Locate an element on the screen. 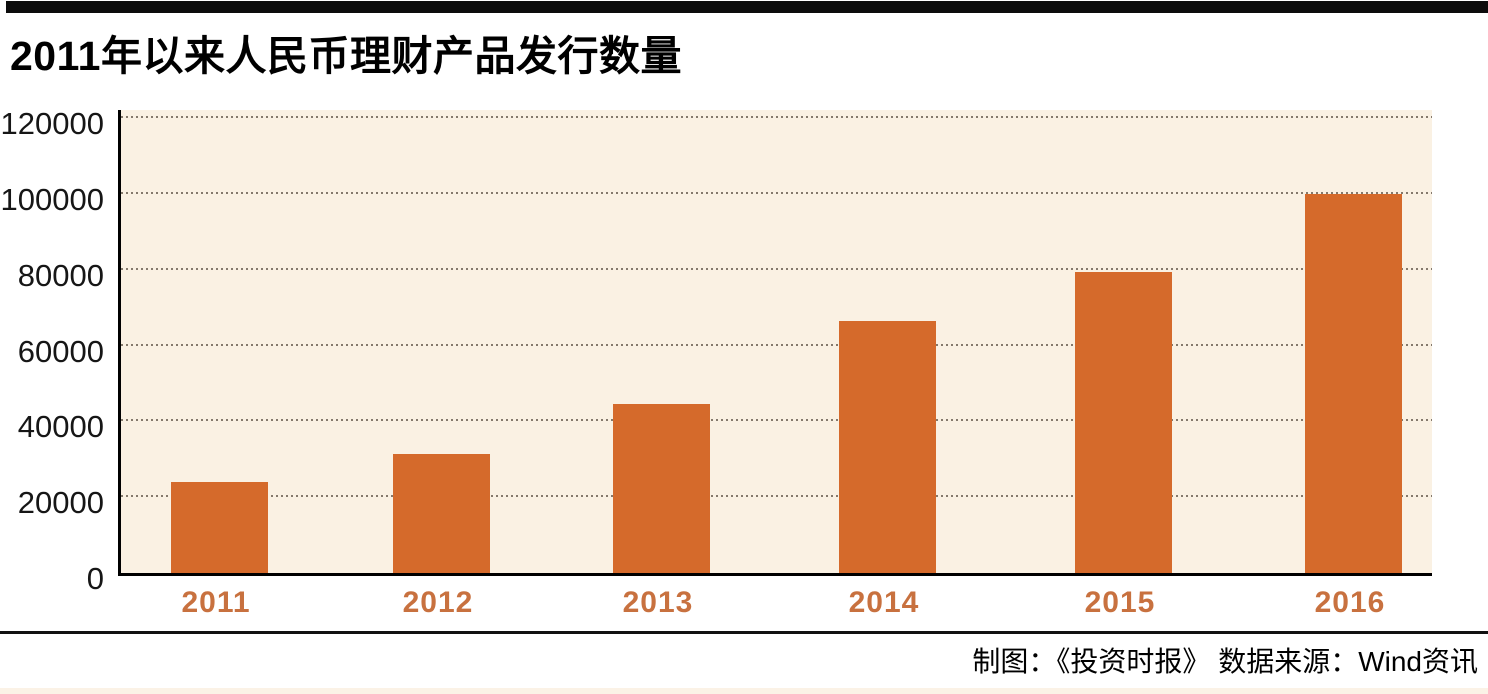  bar-2013 is located at coordinates (661, 488).